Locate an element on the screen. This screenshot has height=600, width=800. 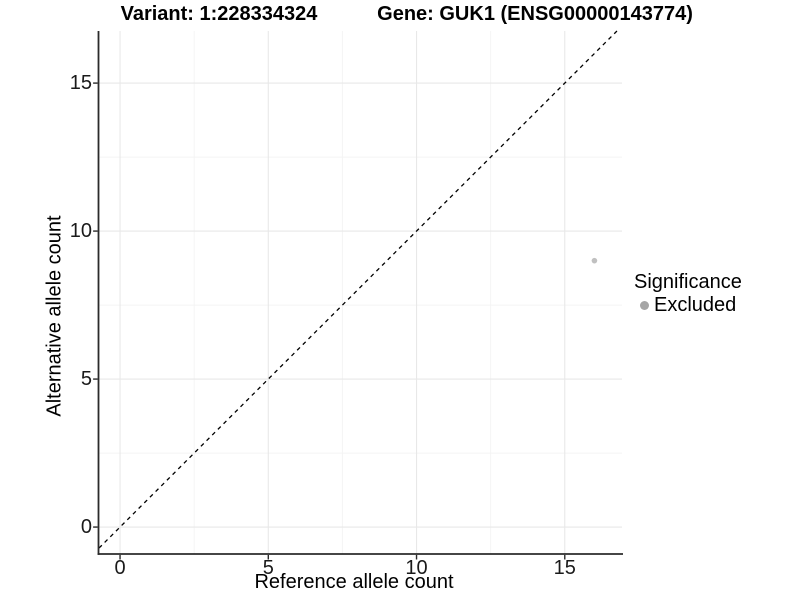
plot-title-variant: Variant: 1:228334324 is located at coordinates (219, 14).